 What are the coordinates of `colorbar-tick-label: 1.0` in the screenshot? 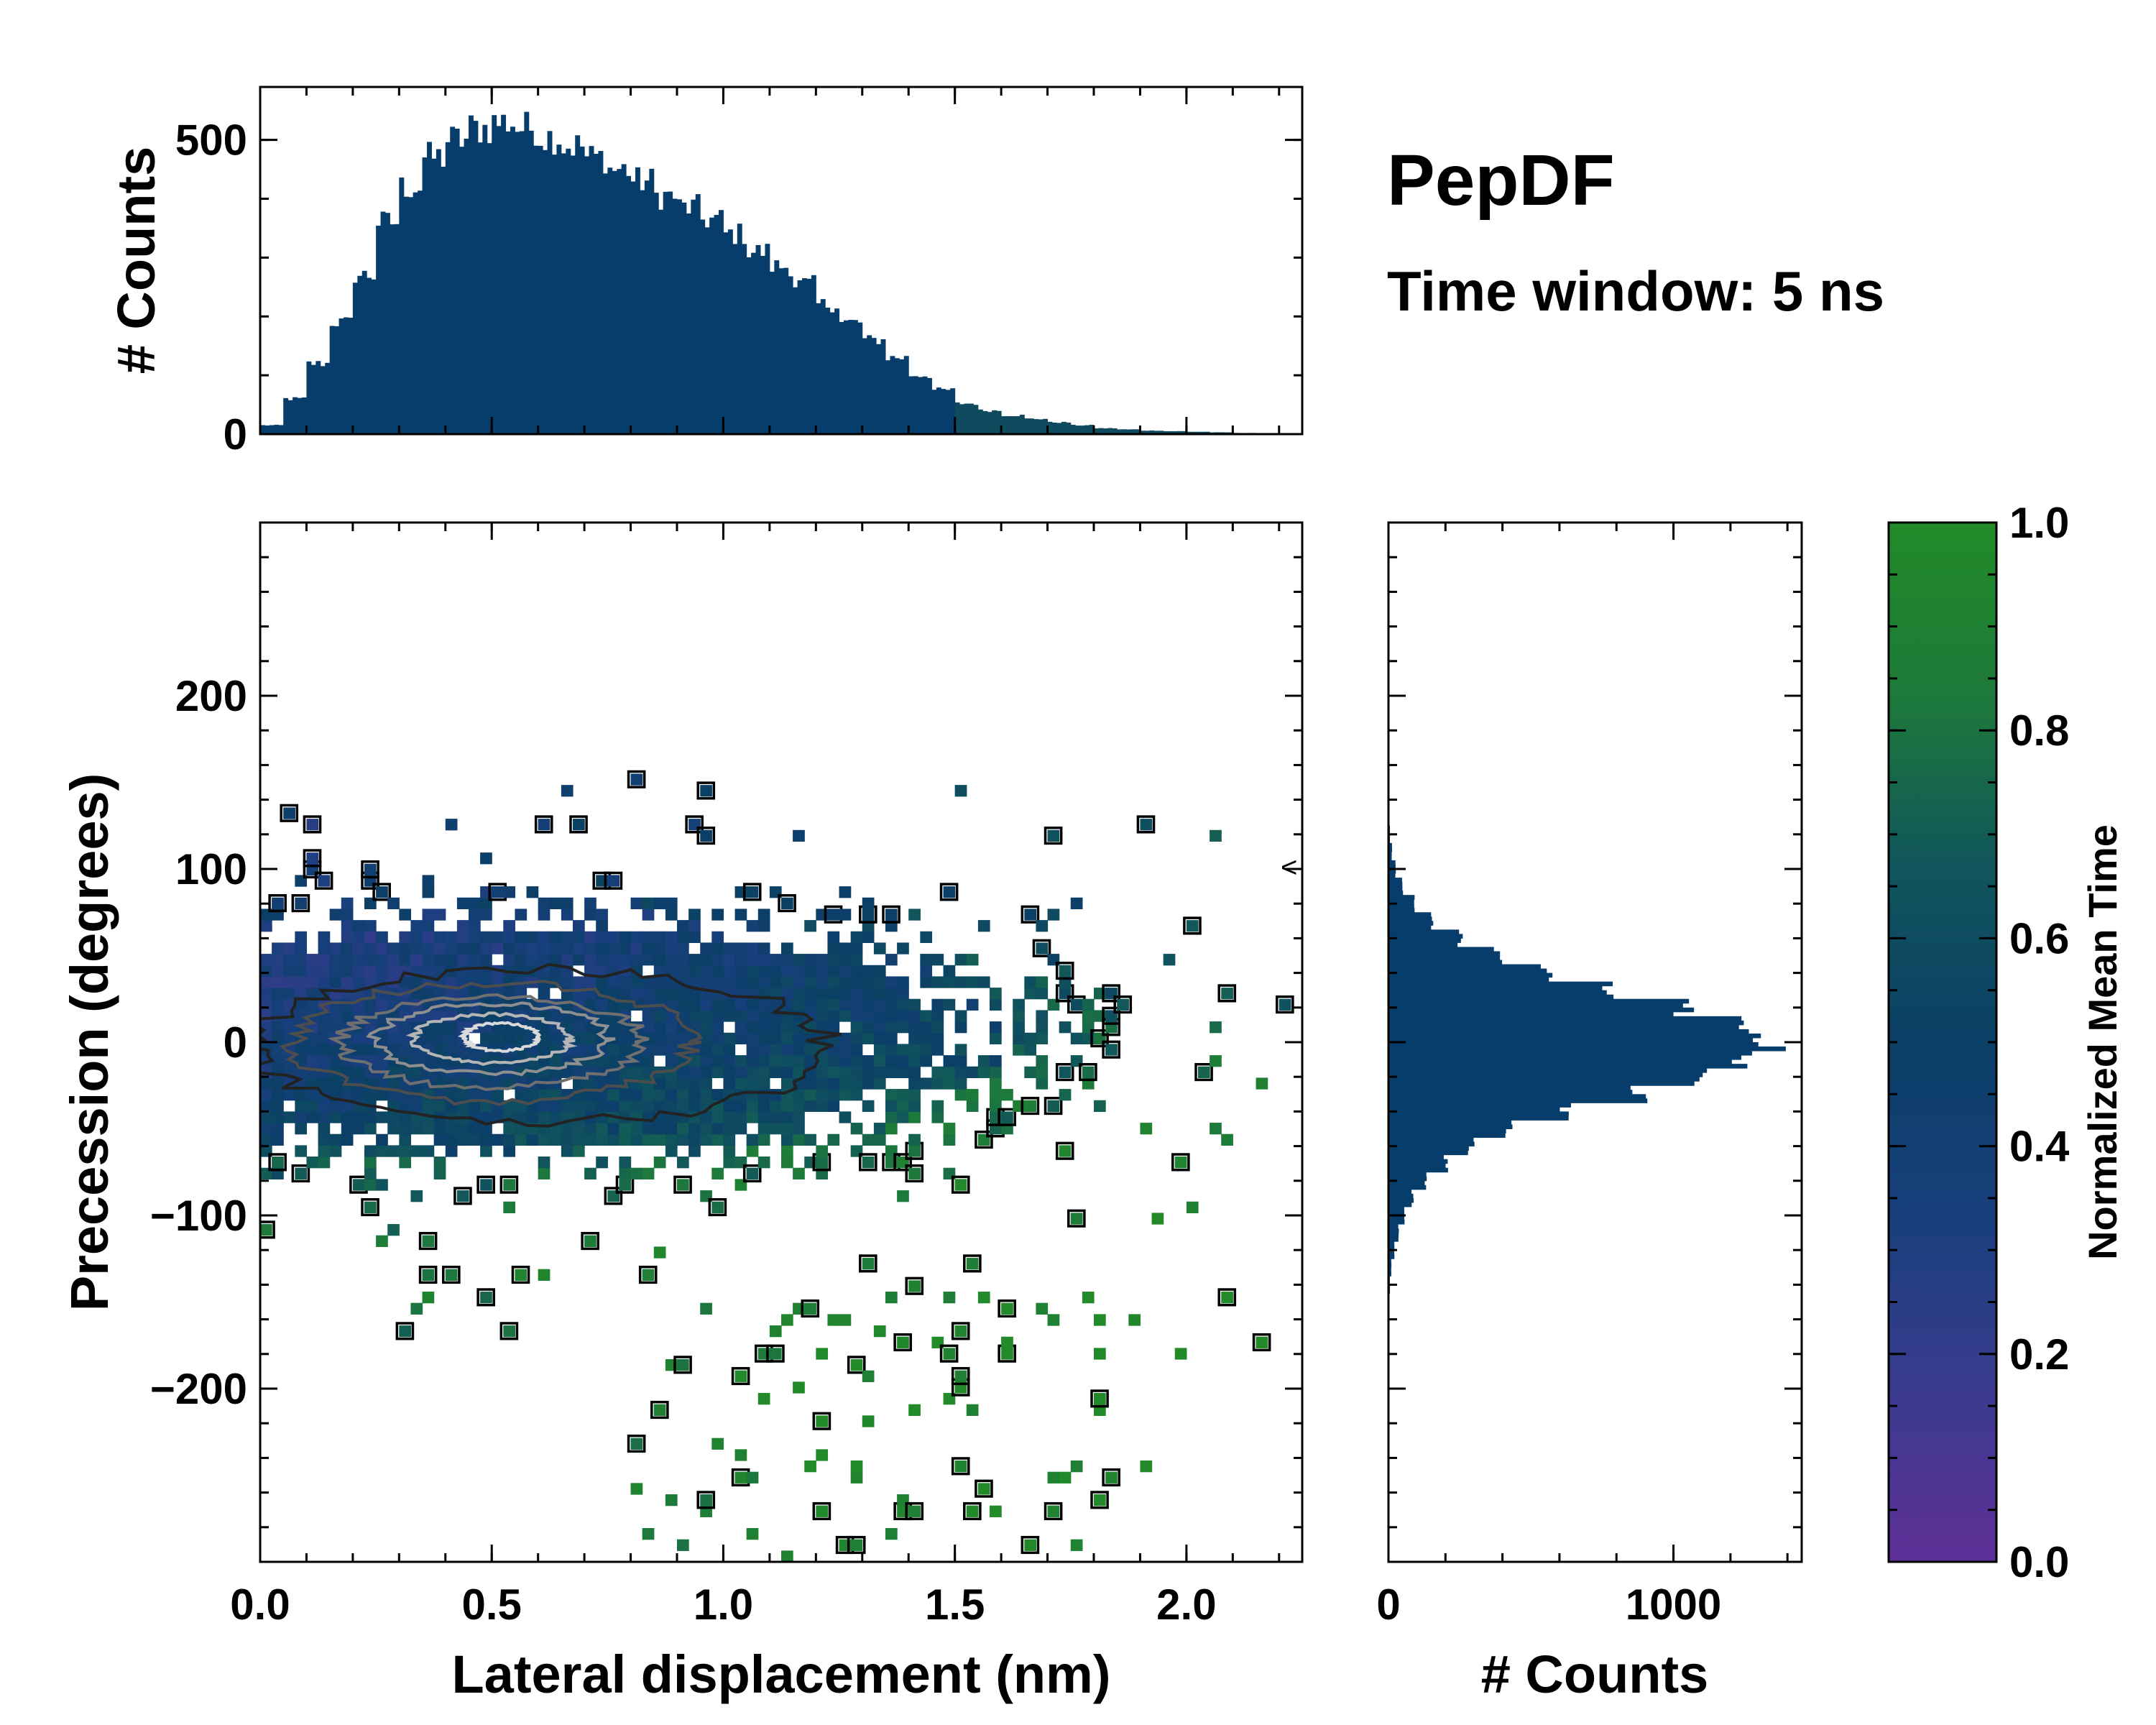 It's located at (2039, 523).